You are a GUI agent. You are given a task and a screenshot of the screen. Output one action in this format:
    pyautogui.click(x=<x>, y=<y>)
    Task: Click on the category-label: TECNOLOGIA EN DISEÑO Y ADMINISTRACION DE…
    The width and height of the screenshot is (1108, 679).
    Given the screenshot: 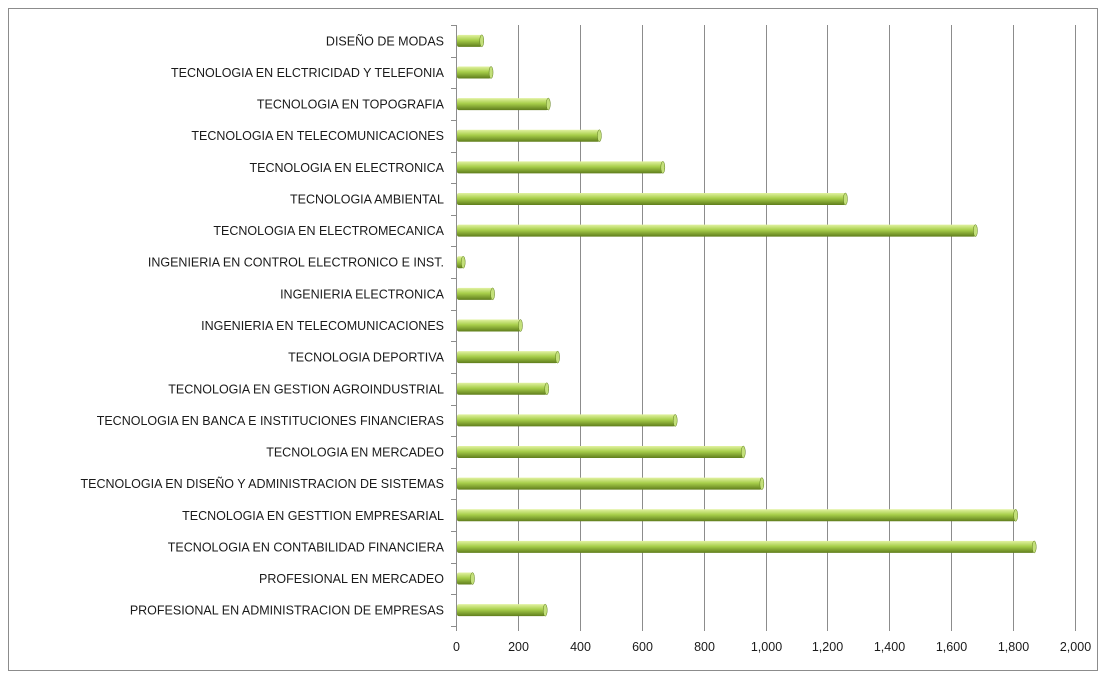 What is the action you would take?
    pyautogui.click(x=262, y=484)
    